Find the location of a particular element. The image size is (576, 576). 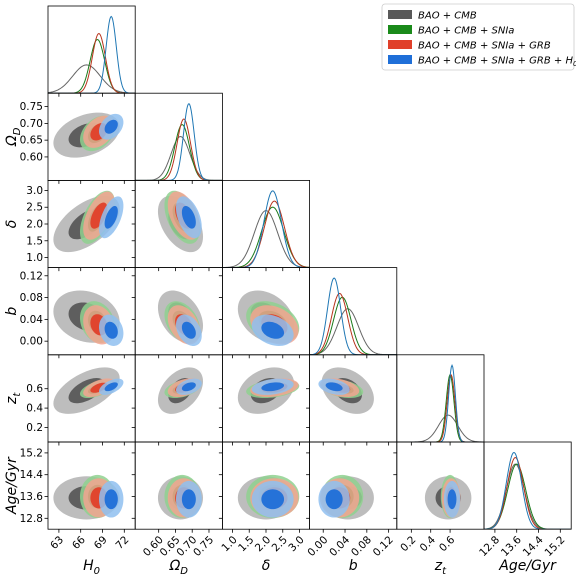

y-tick-label-b: 0.04 is located at coordinates (32, 320).